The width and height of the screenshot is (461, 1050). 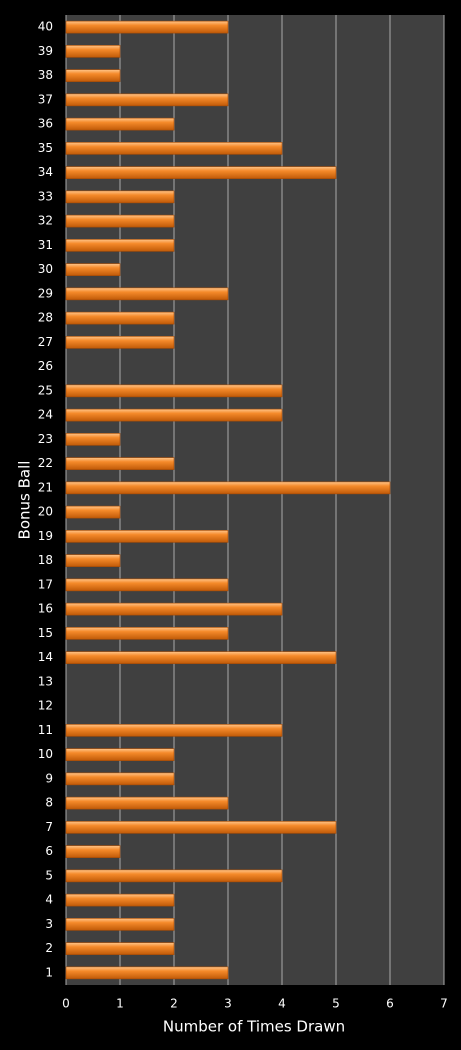 I want to click on y-tick-label: 27, so click(x=45, y=342).